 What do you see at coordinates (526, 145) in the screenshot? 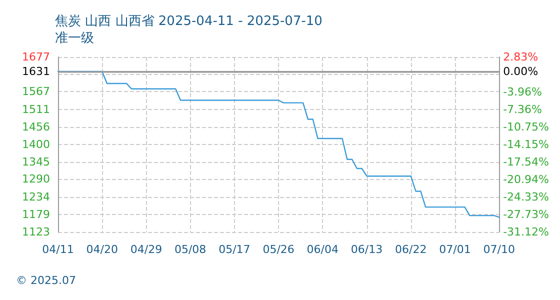
I see `y2-tick-label: -14.15%` at bounding box center [526, 145].